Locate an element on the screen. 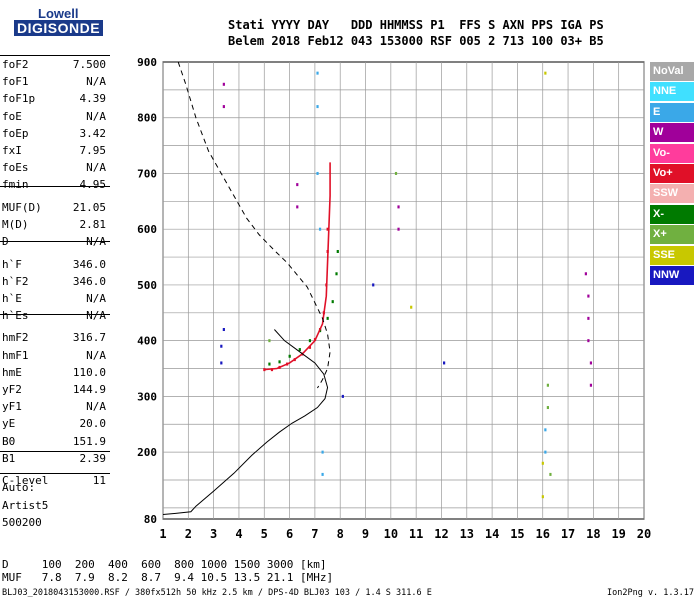 The image size is (700, 600). param-name: fxI is located at coordinates (12, 150).